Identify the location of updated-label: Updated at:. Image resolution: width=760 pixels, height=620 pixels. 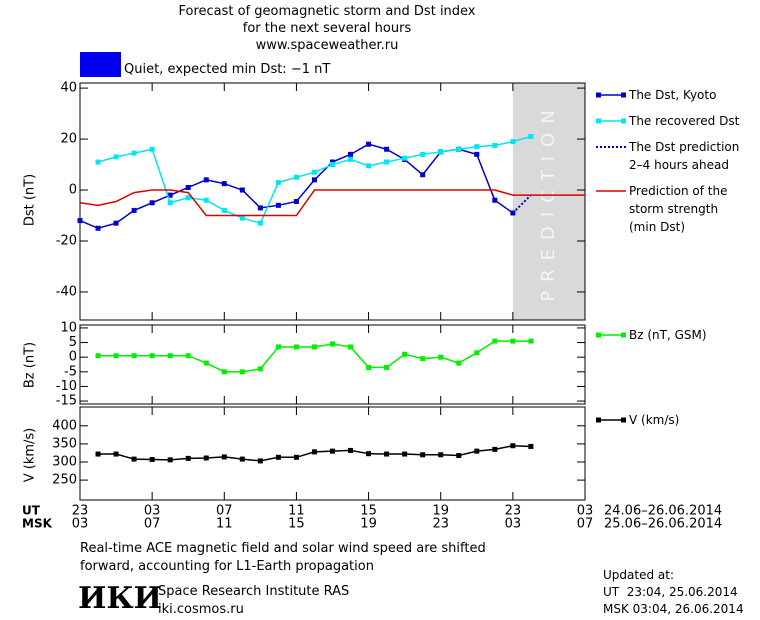
(638, 575).